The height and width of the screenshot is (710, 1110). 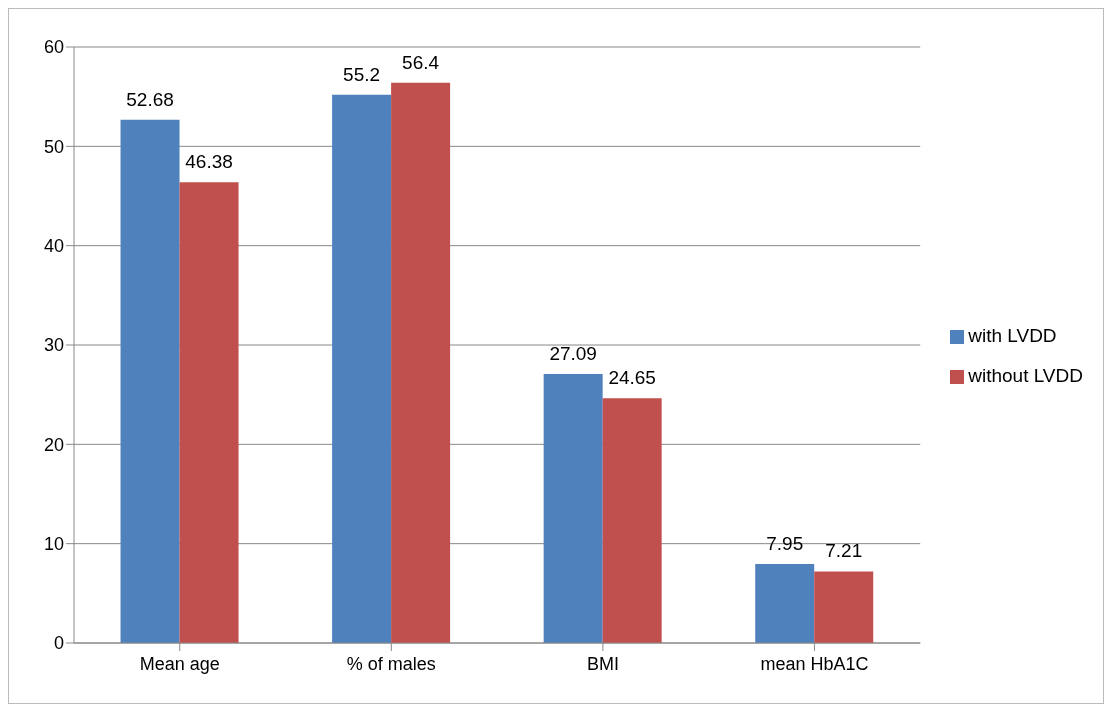 What do you see at coordinates (421, 62) in the screenshot?
I see `data-label: 56.4` at bounding box center [421, 62].